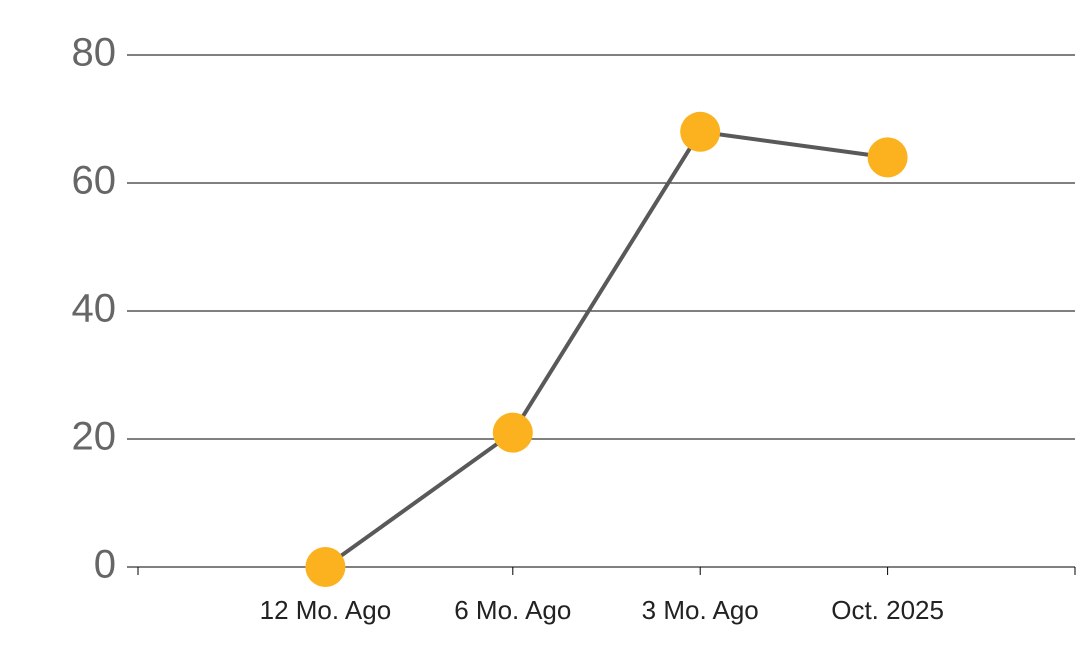 This screenshot has height=663, width=1078. What do you see at coordinates (326, 610) in the screenshot?
I see `x-tick-label: 12 Mo. Ago` at bounding box center [326, 610].